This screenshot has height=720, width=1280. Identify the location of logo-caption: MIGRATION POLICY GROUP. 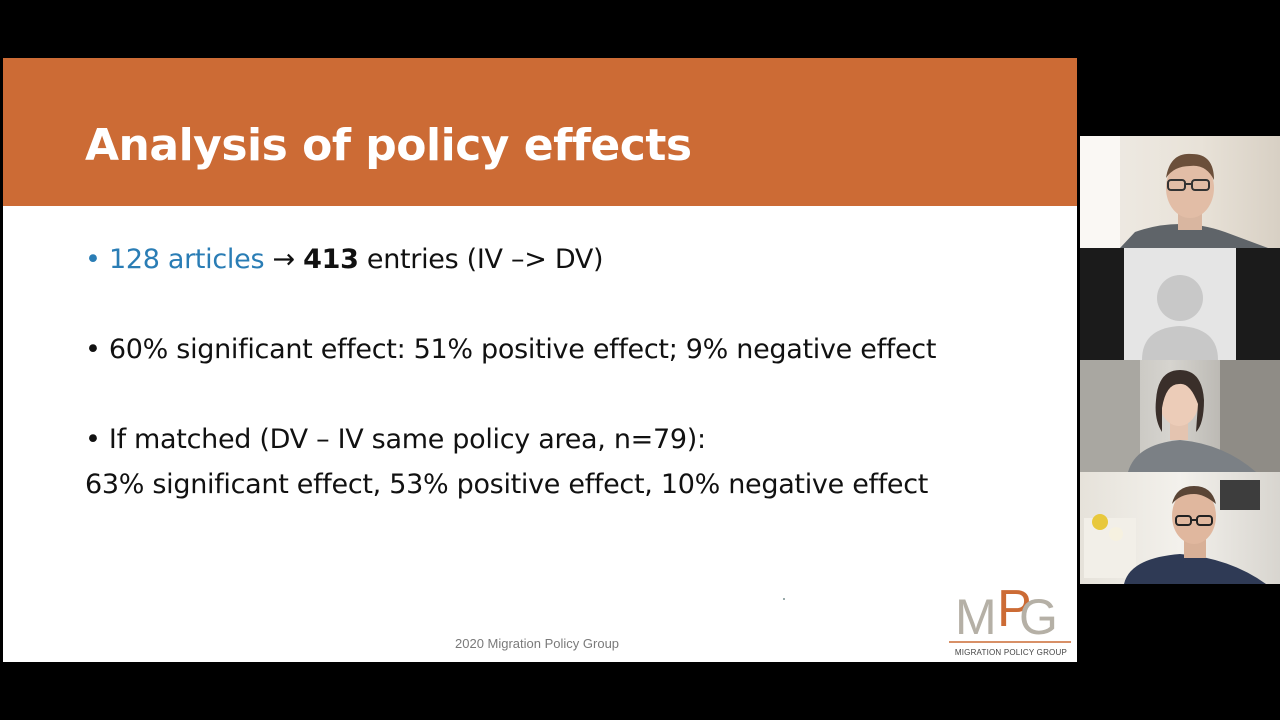
(1010, 652).